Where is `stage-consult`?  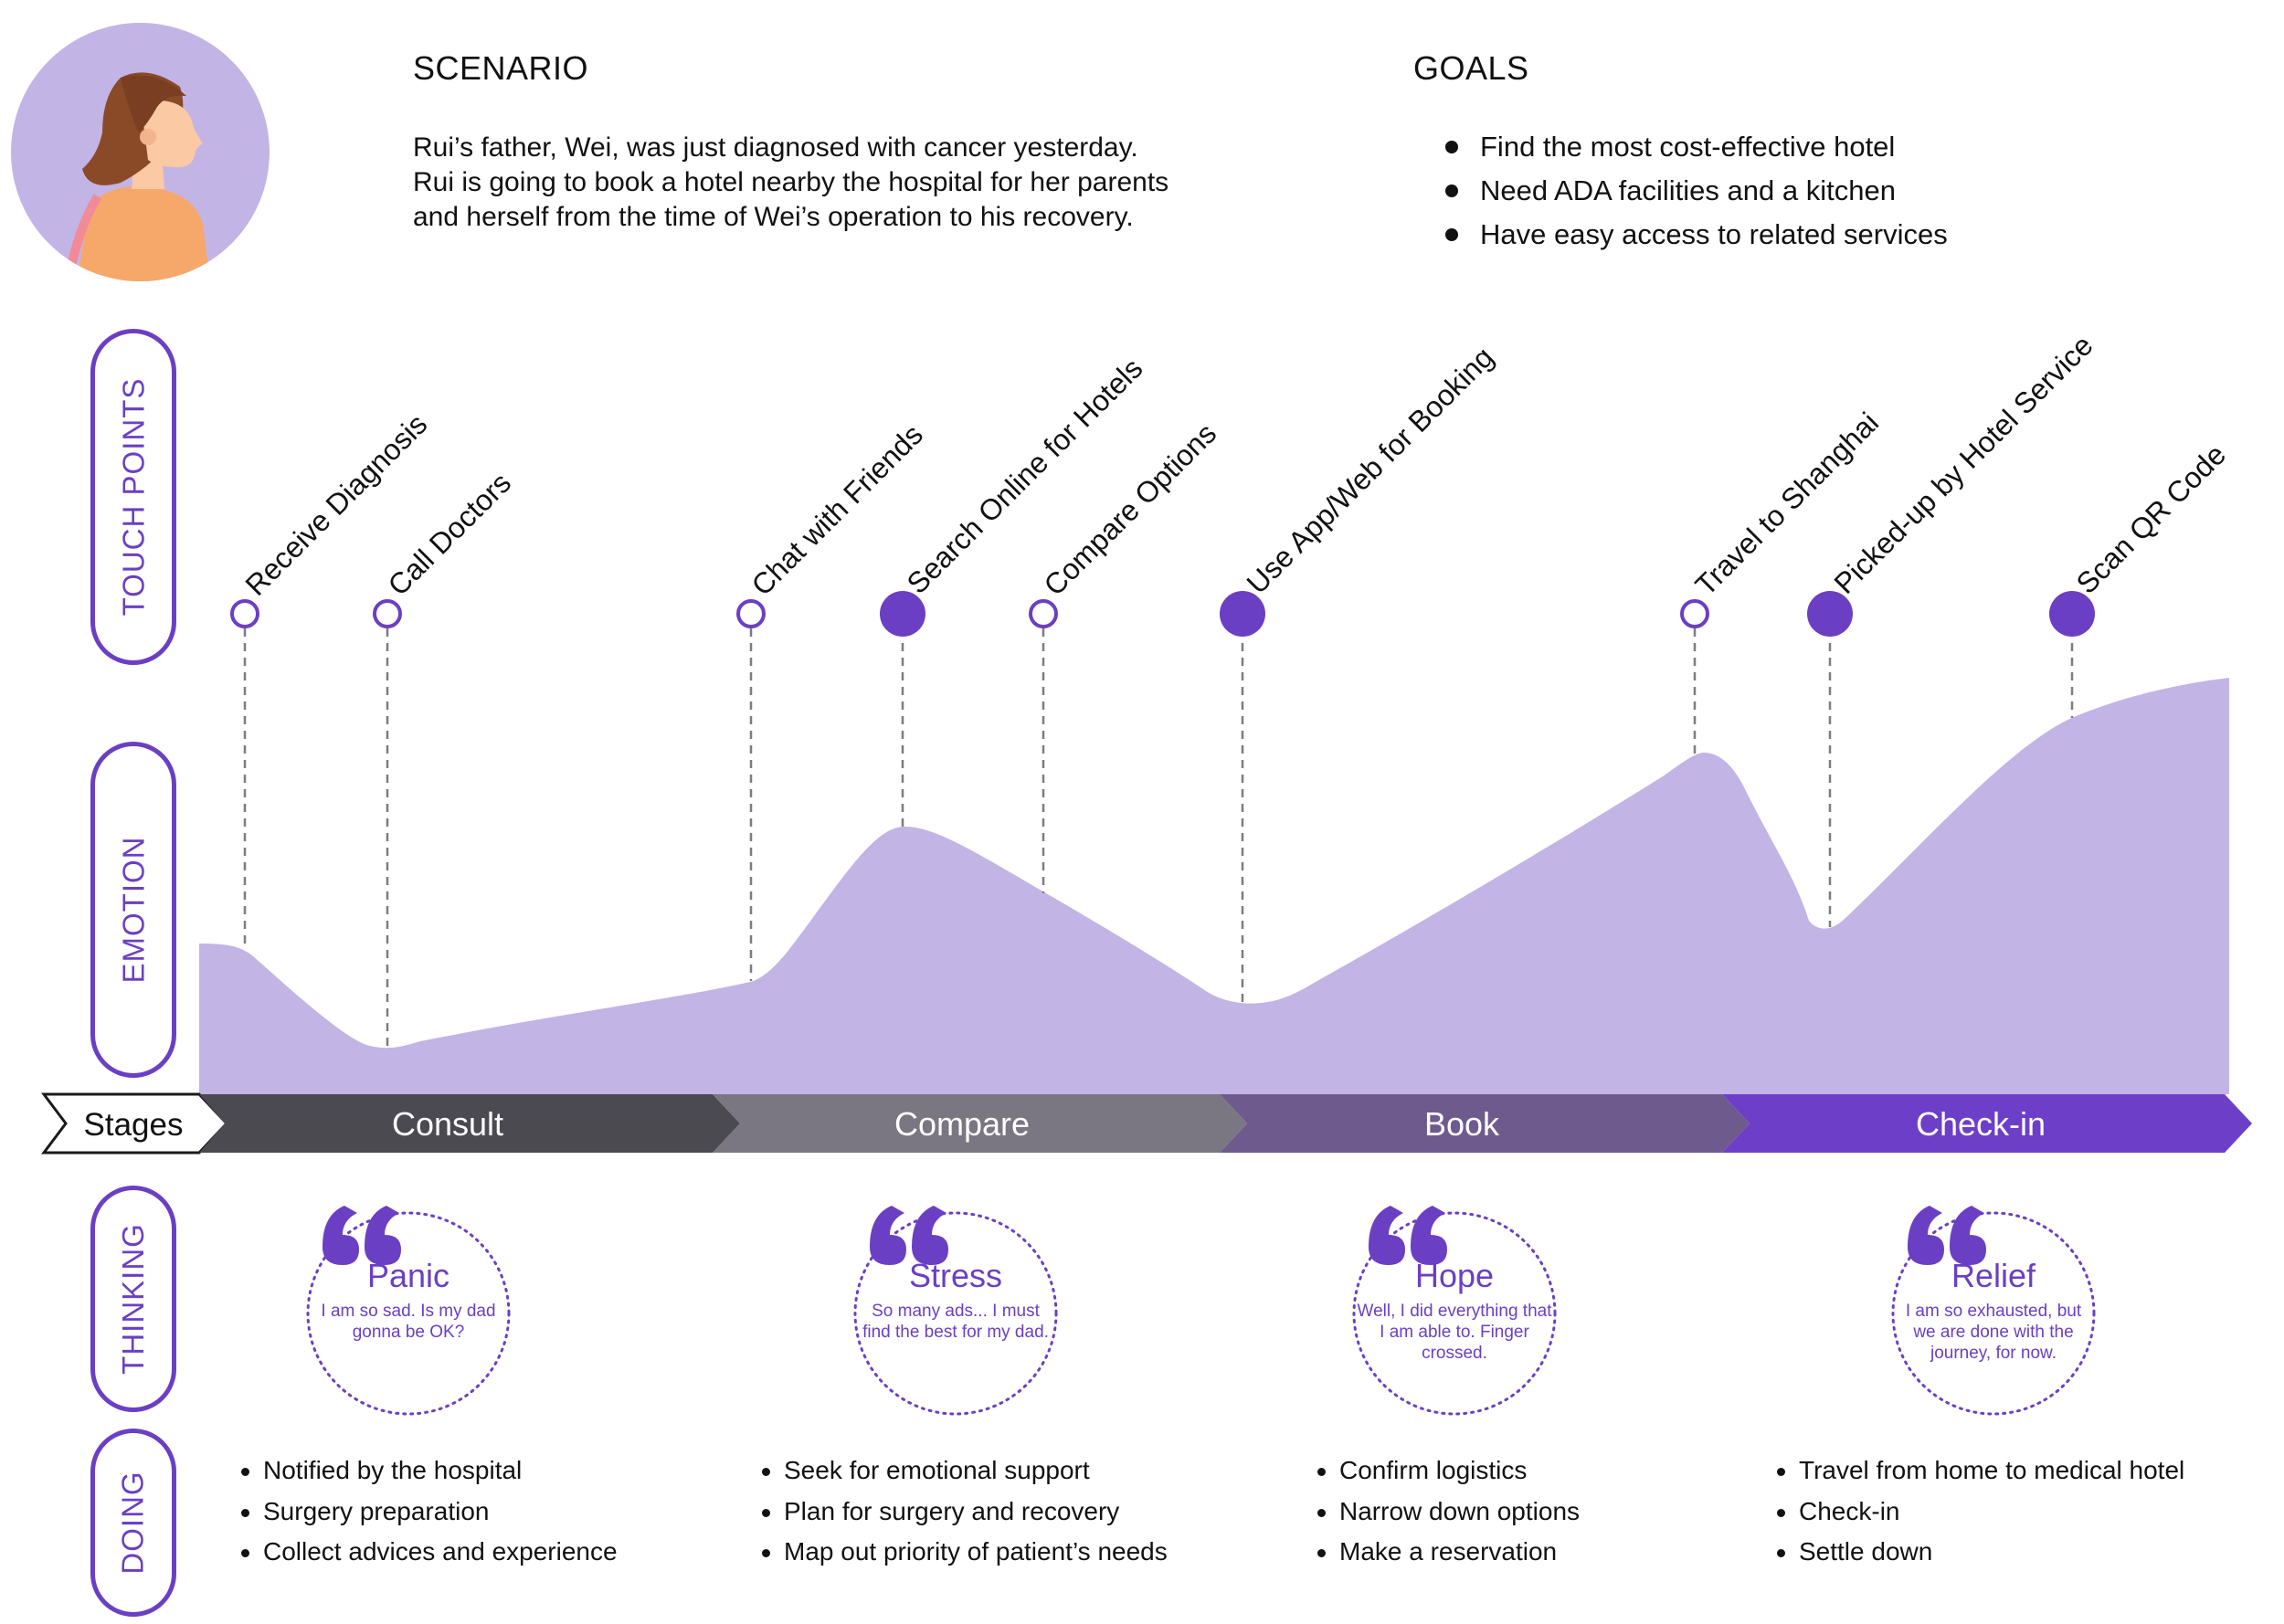 stage-consult is located at coordinates (469, 1124).